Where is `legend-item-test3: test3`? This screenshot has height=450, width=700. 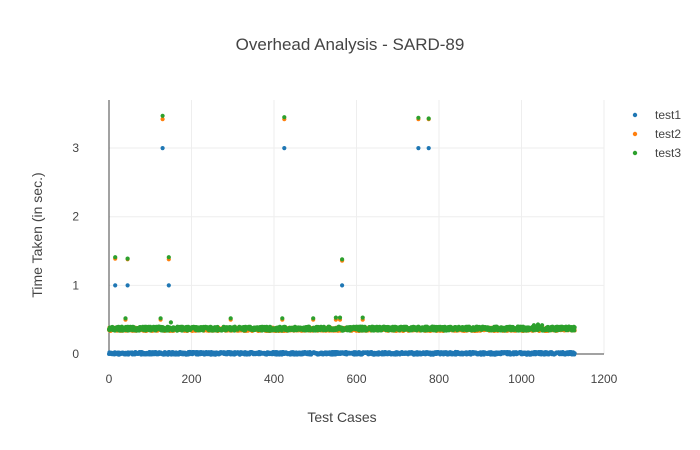
legend-item-test3: test3 is located at coordinates (657, 153).